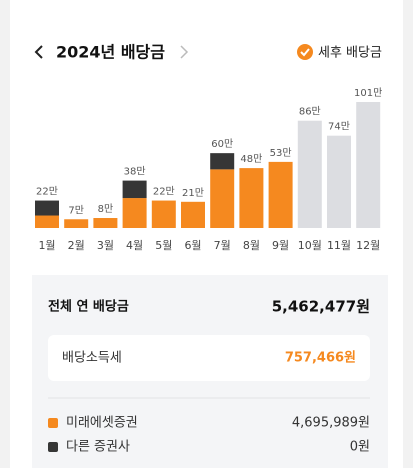 This screenshot has width=413, height=468. I want to click on x-tick-label: 11월, so click(339, 245).